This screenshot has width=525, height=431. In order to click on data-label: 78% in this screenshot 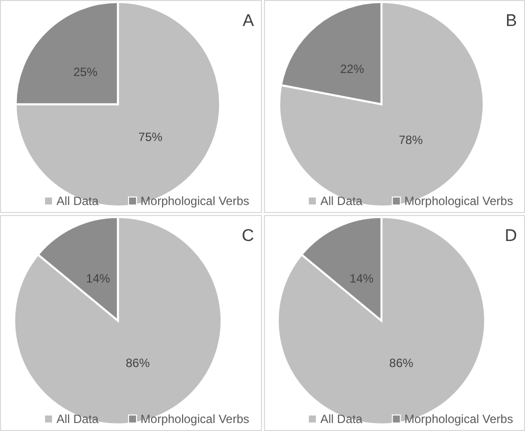, I will do `click(411, 139)`.